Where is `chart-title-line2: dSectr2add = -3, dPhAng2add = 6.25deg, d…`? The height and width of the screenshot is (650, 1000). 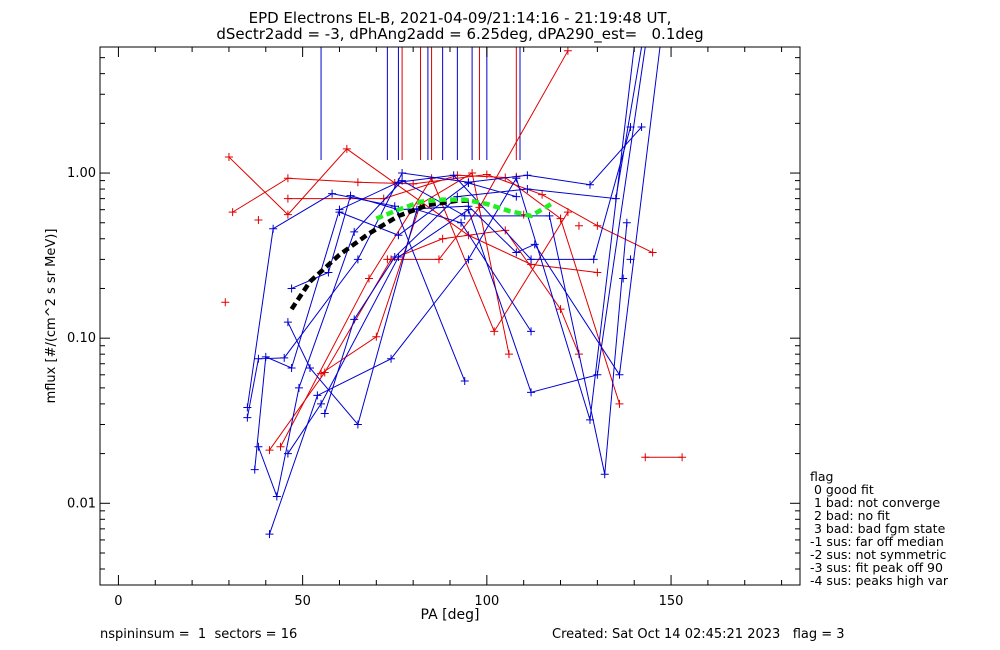 chart-title-line2: dSectr2add = -3, dPhAng2add = 6.25deg, d… is located at coordinates (460, 34).